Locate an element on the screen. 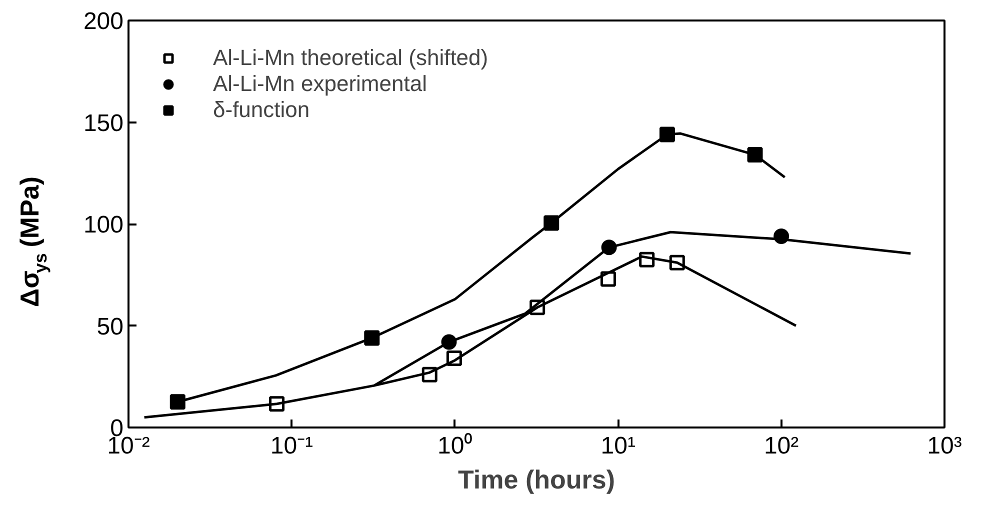  y-tick-label: 150 is located at coordinates (103, 123).